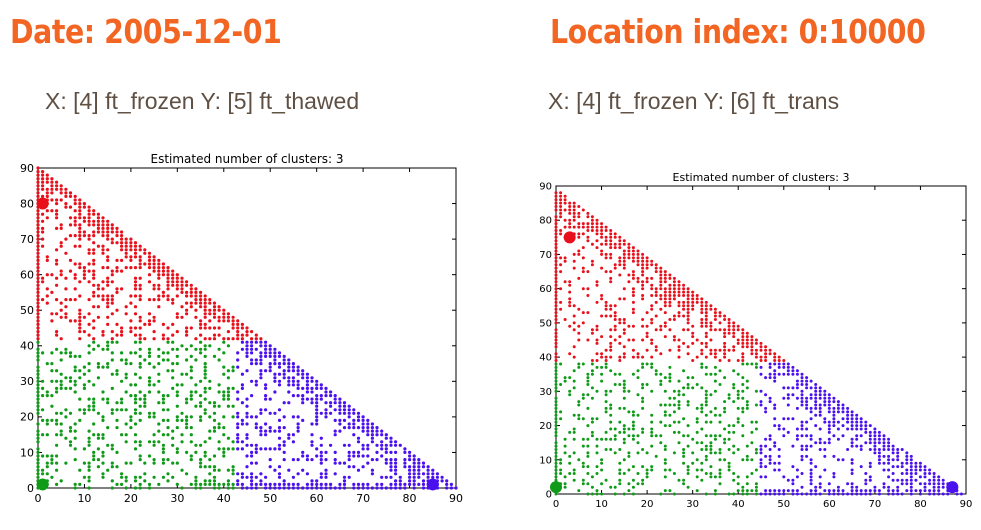 This screenshot has height=530, width=981. Describe the element at coordinates (545, 392) in the screenshot. I see `y-tick-label: 30` at that location.